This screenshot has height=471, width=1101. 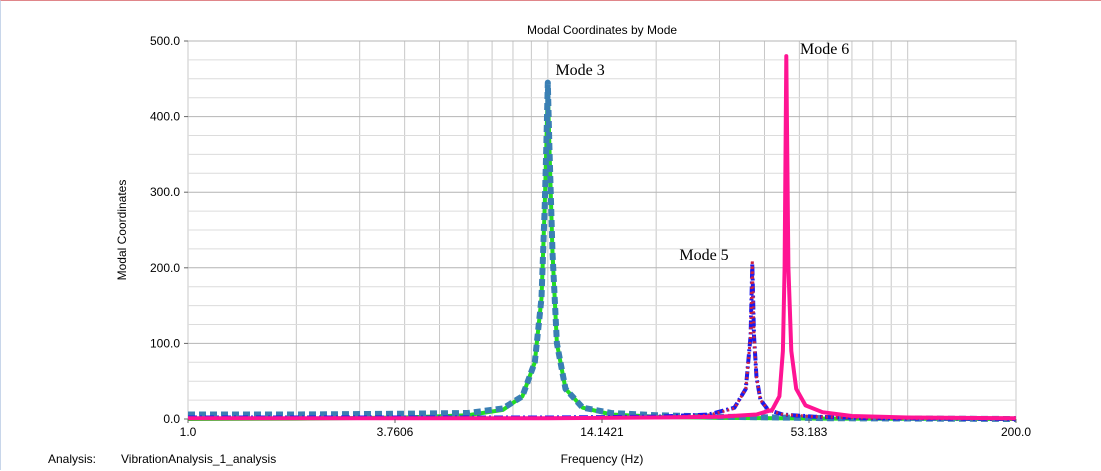 What do you see at coordinates (165, 192) in the screenshot?
I see `y-tick-label: 300.0` at bounding box center [165, 192].